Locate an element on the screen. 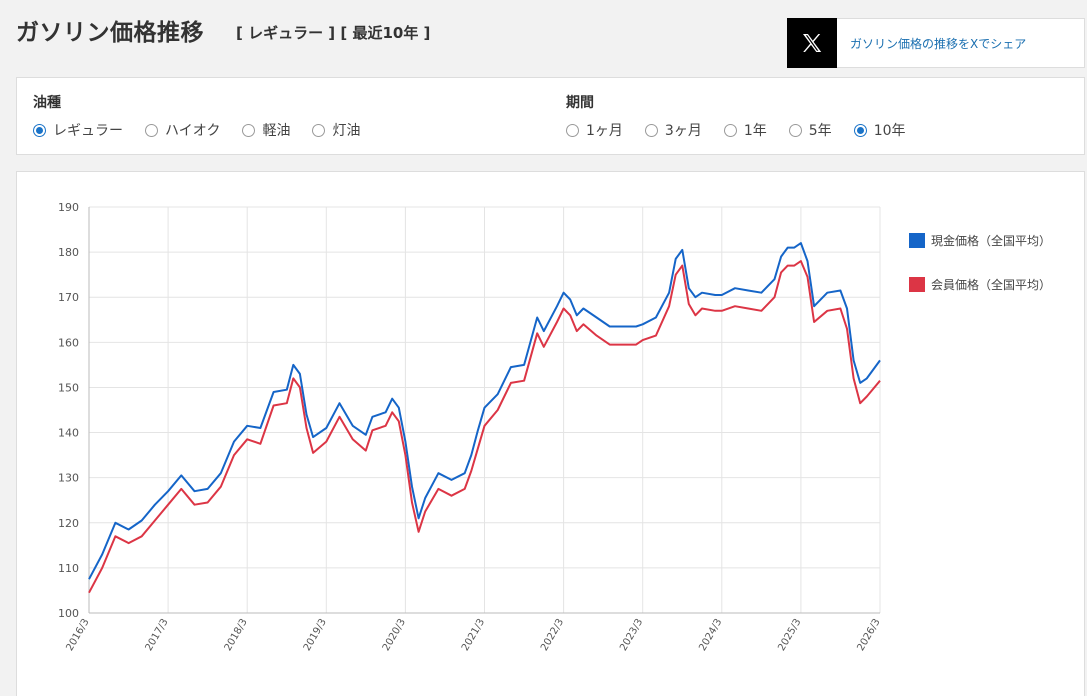  x-tick-label: 2018/3 is located at coordinates (236, 635).